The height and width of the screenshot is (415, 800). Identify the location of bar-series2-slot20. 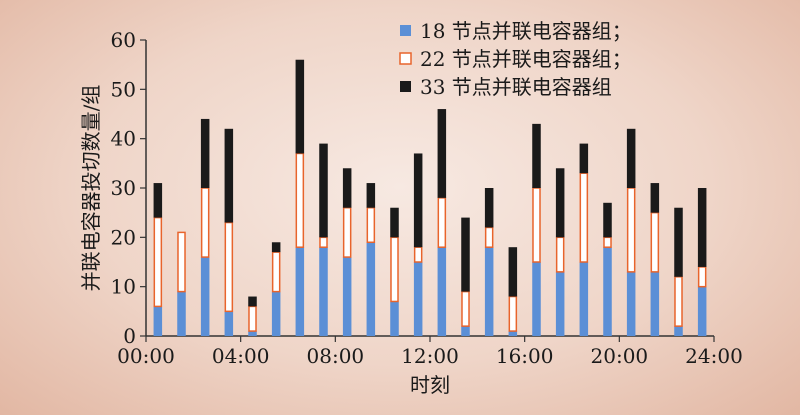
(607, 242).